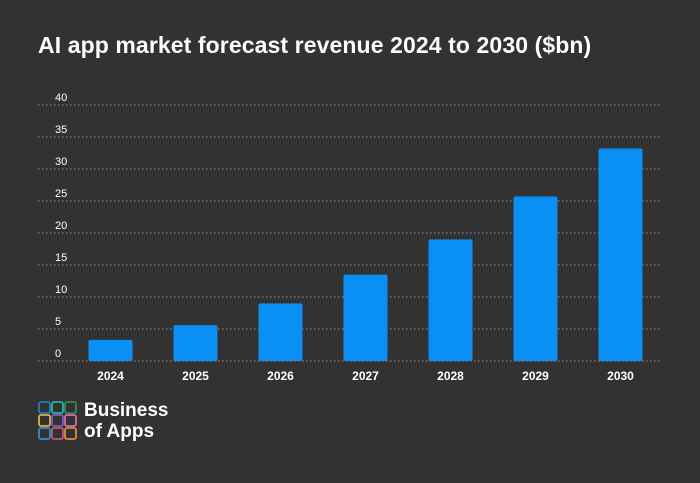  Describe the element at coordinates (126, 410) in the screenshot. I see `logo-text-line1: Business` at that location.